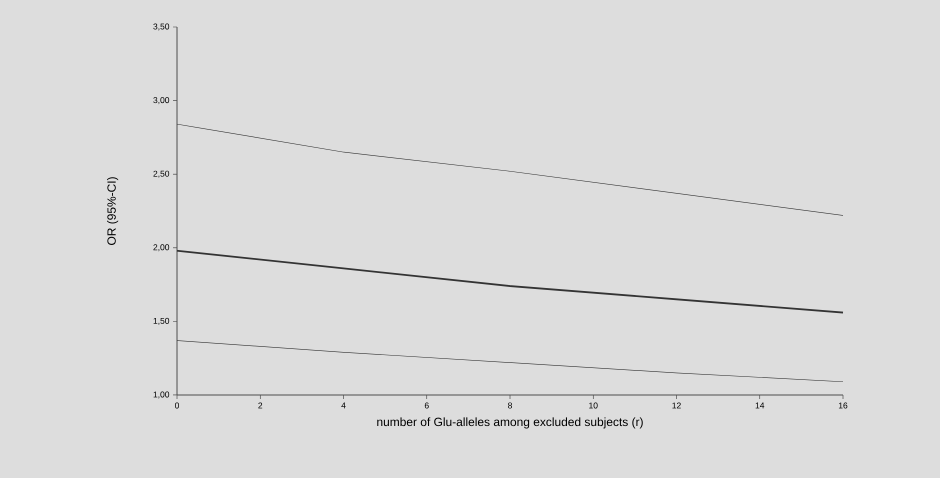 This screenshot has height=478, width=940. What do you see at coordinates (676, 405) in the screenshot?
I see `x-tick-label: 12` at bounding box center [676, 405].